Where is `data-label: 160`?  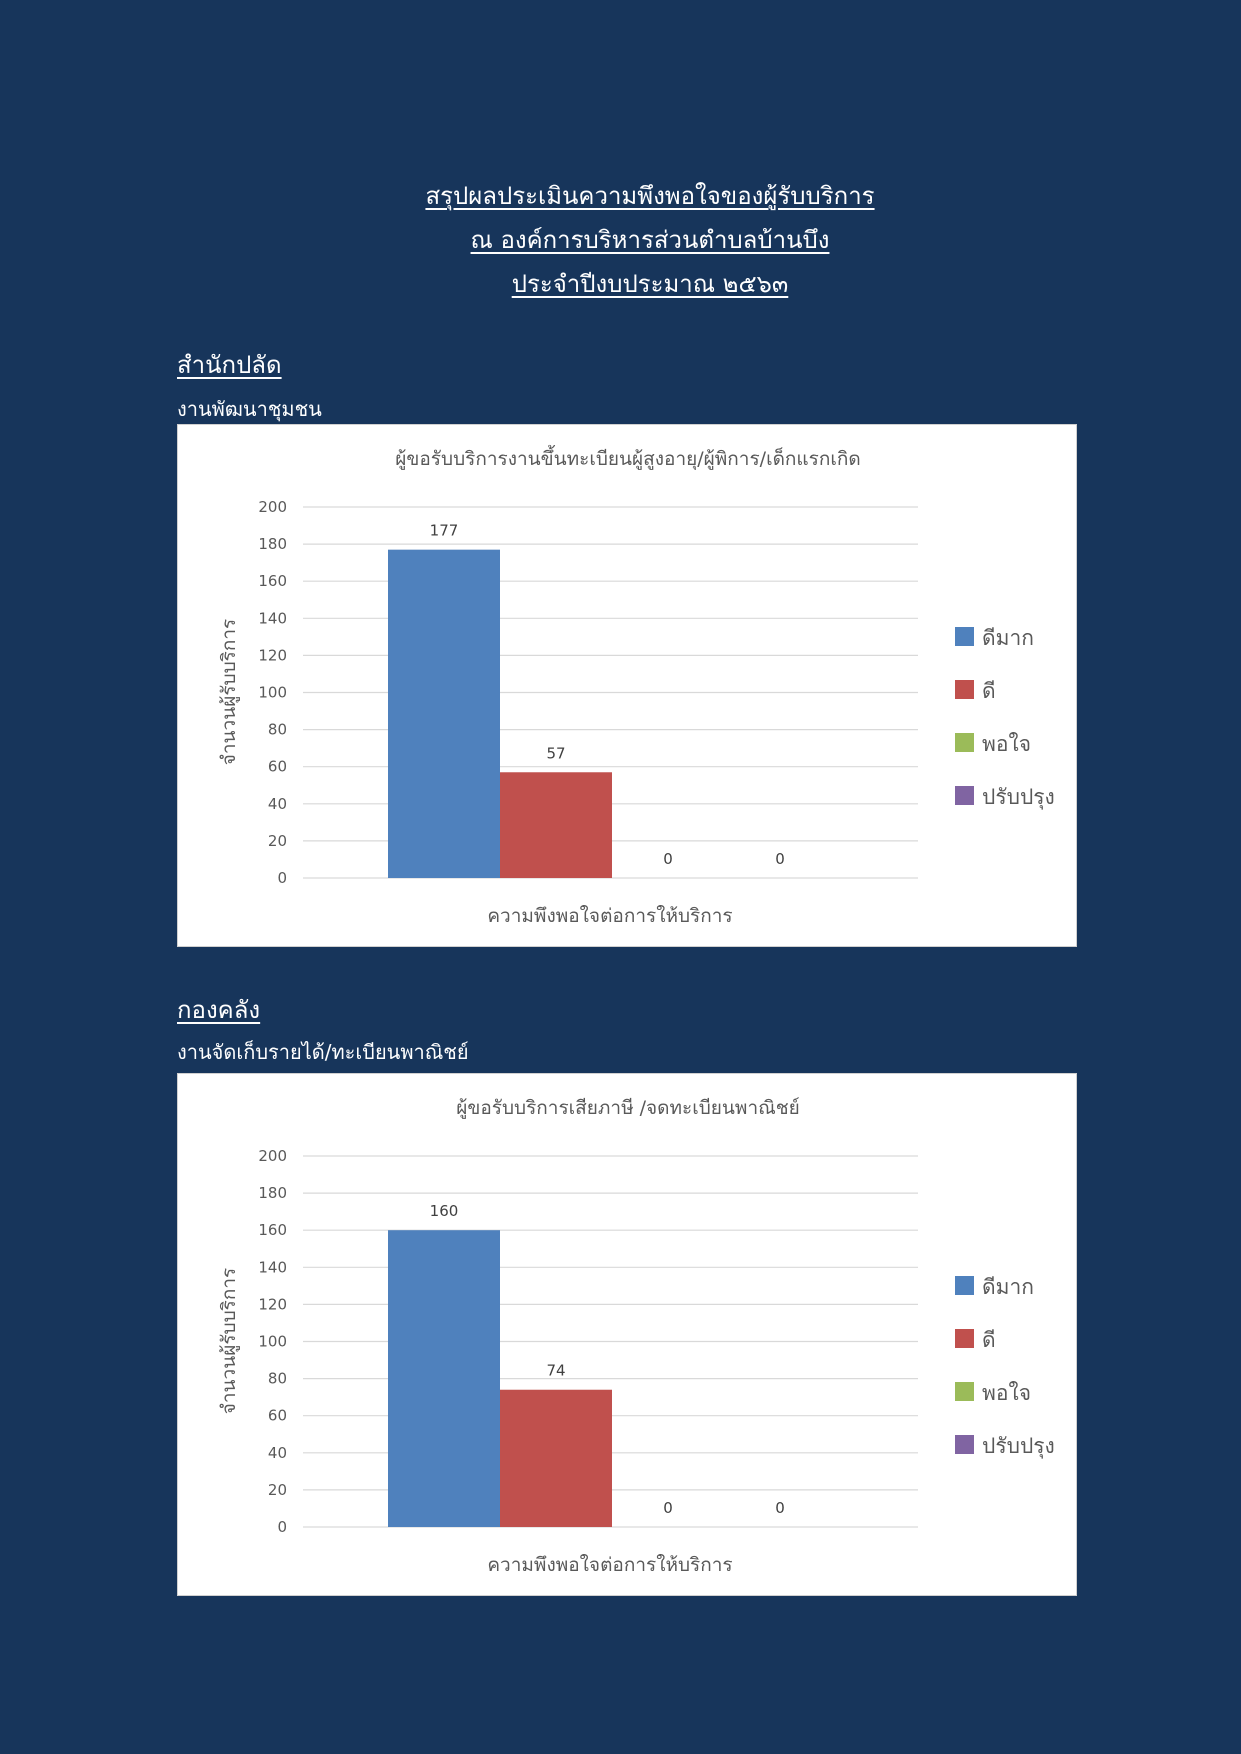
data-label: 160 is located at coordinates (444, 1211).